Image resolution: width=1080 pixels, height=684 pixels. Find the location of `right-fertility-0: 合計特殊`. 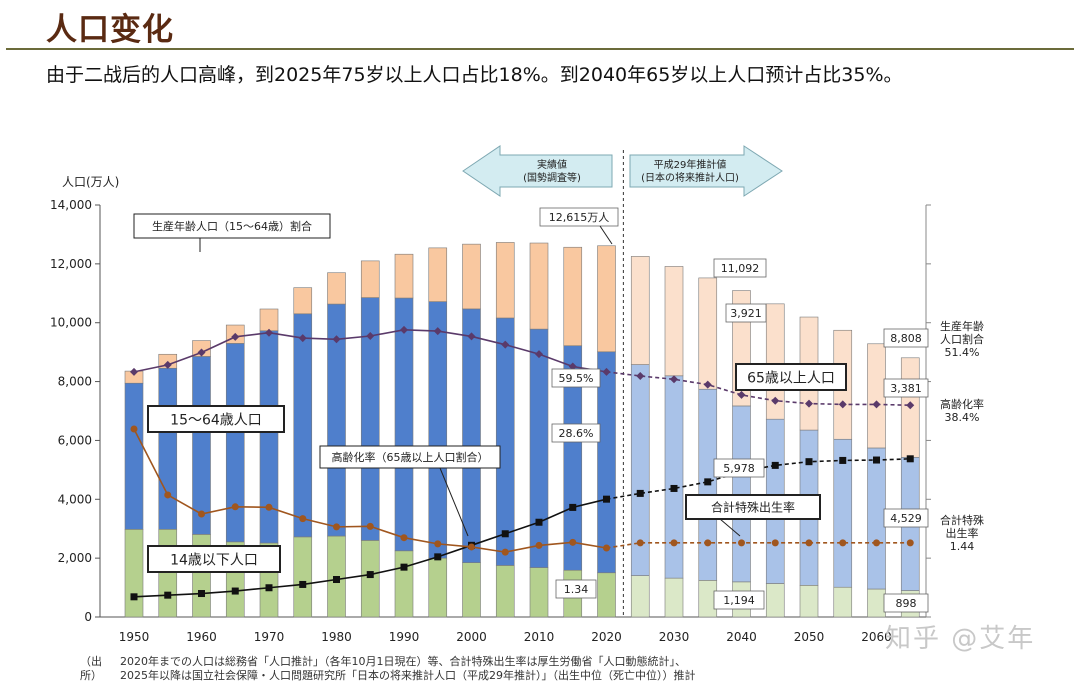

right-fertility-0: 合計特殊 is located at coordinates (962, 520).